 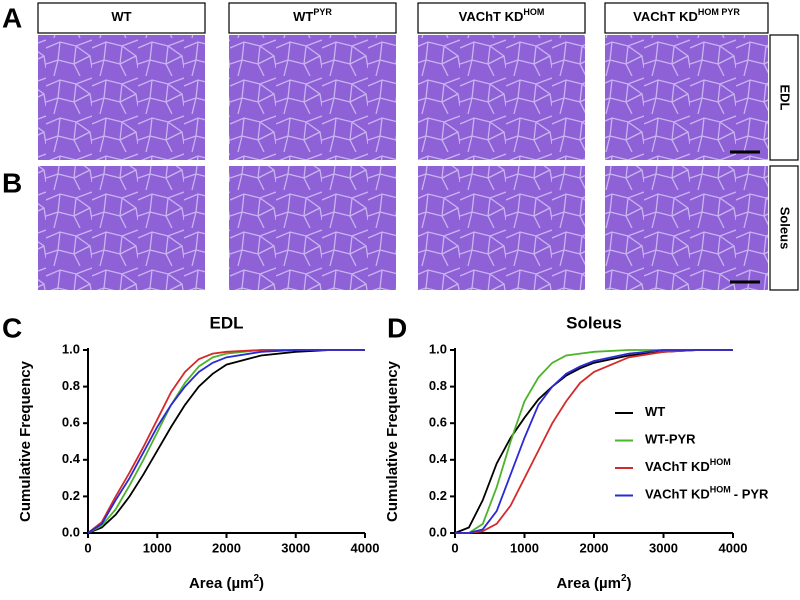 I want to click on column-header: WTPYR, so click(x=312, y=15).